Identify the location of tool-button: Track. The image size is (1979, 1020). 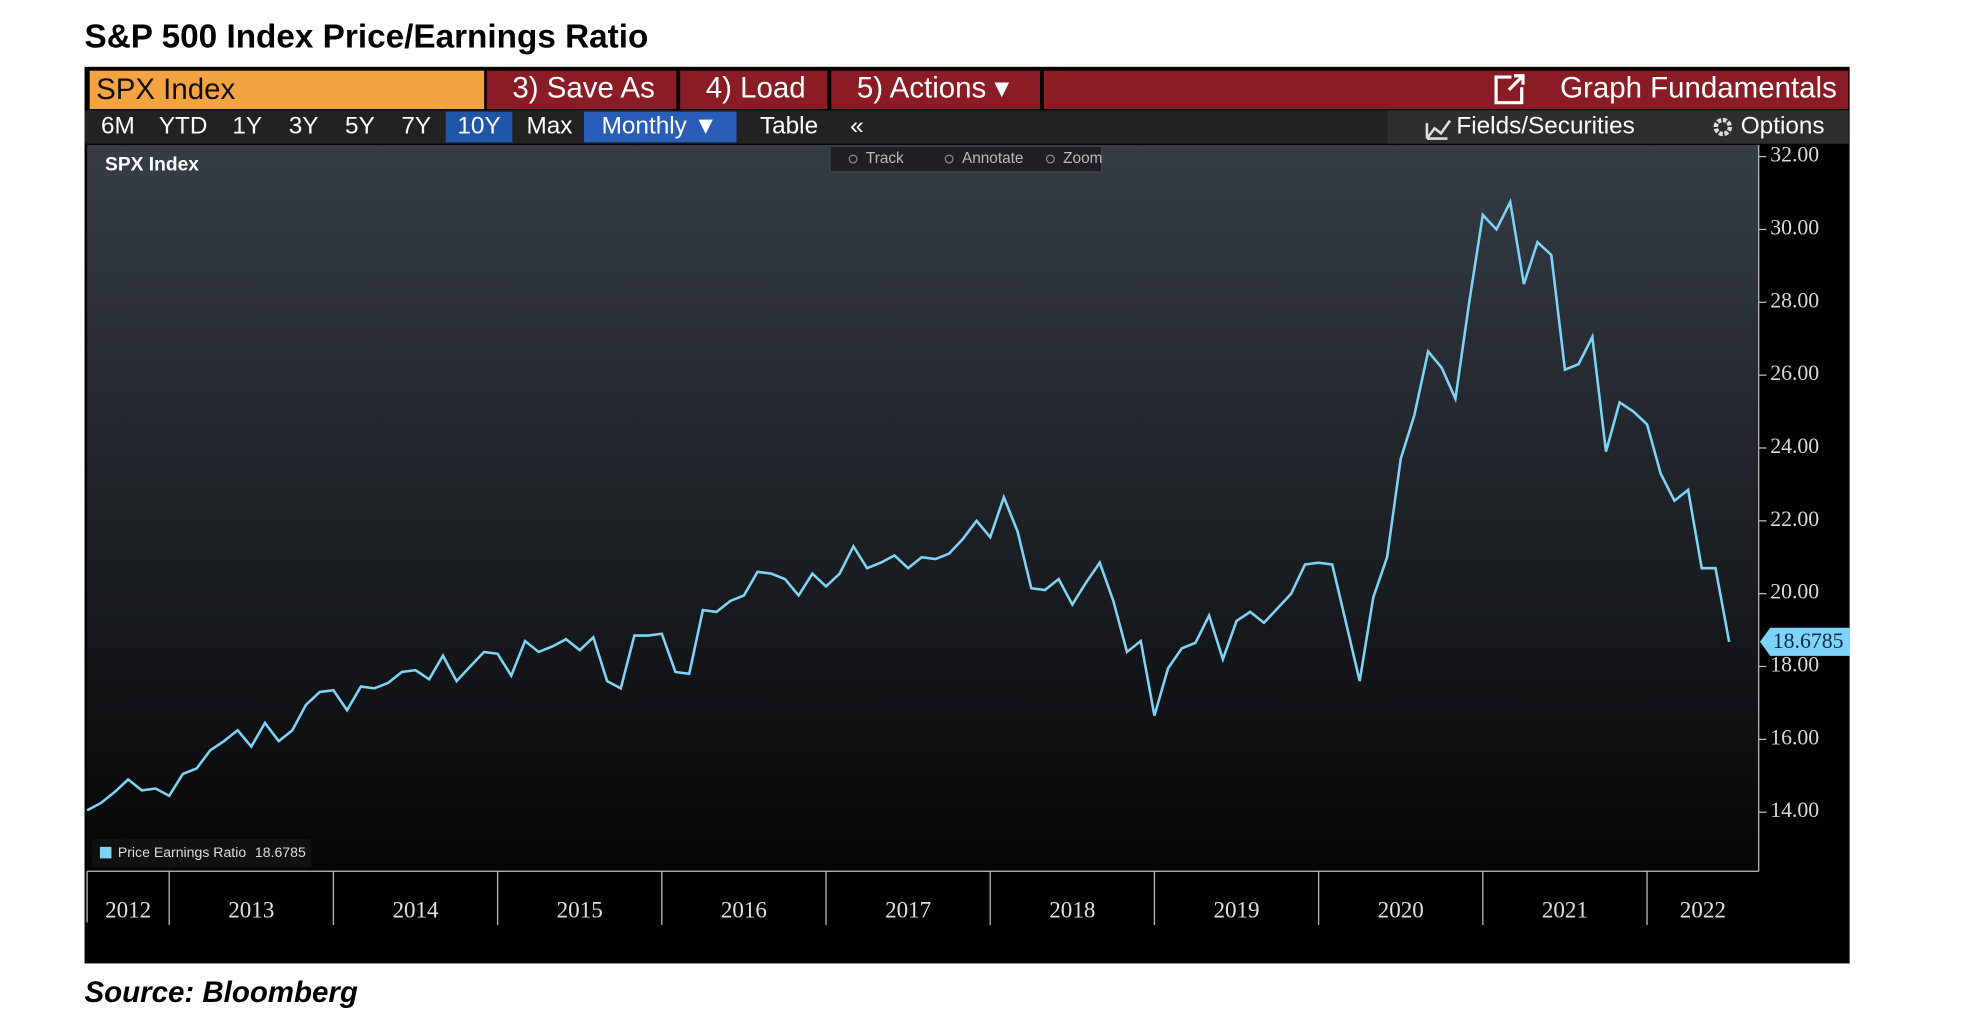
(885, 158).